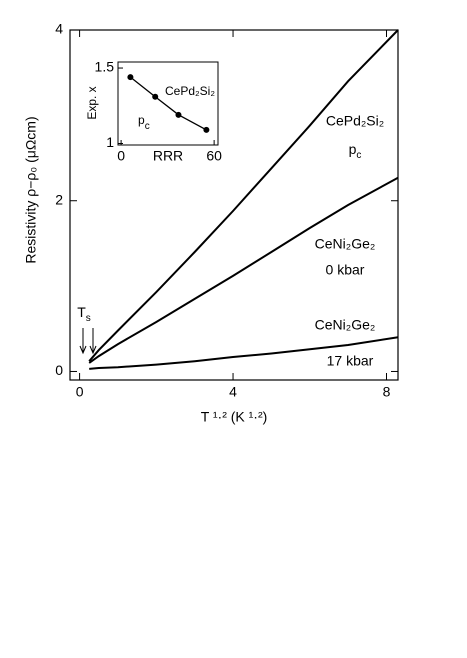  Describe the element at coordinates (88, 318) in the screenshot. I see `ts-label-sub: s` at that location.